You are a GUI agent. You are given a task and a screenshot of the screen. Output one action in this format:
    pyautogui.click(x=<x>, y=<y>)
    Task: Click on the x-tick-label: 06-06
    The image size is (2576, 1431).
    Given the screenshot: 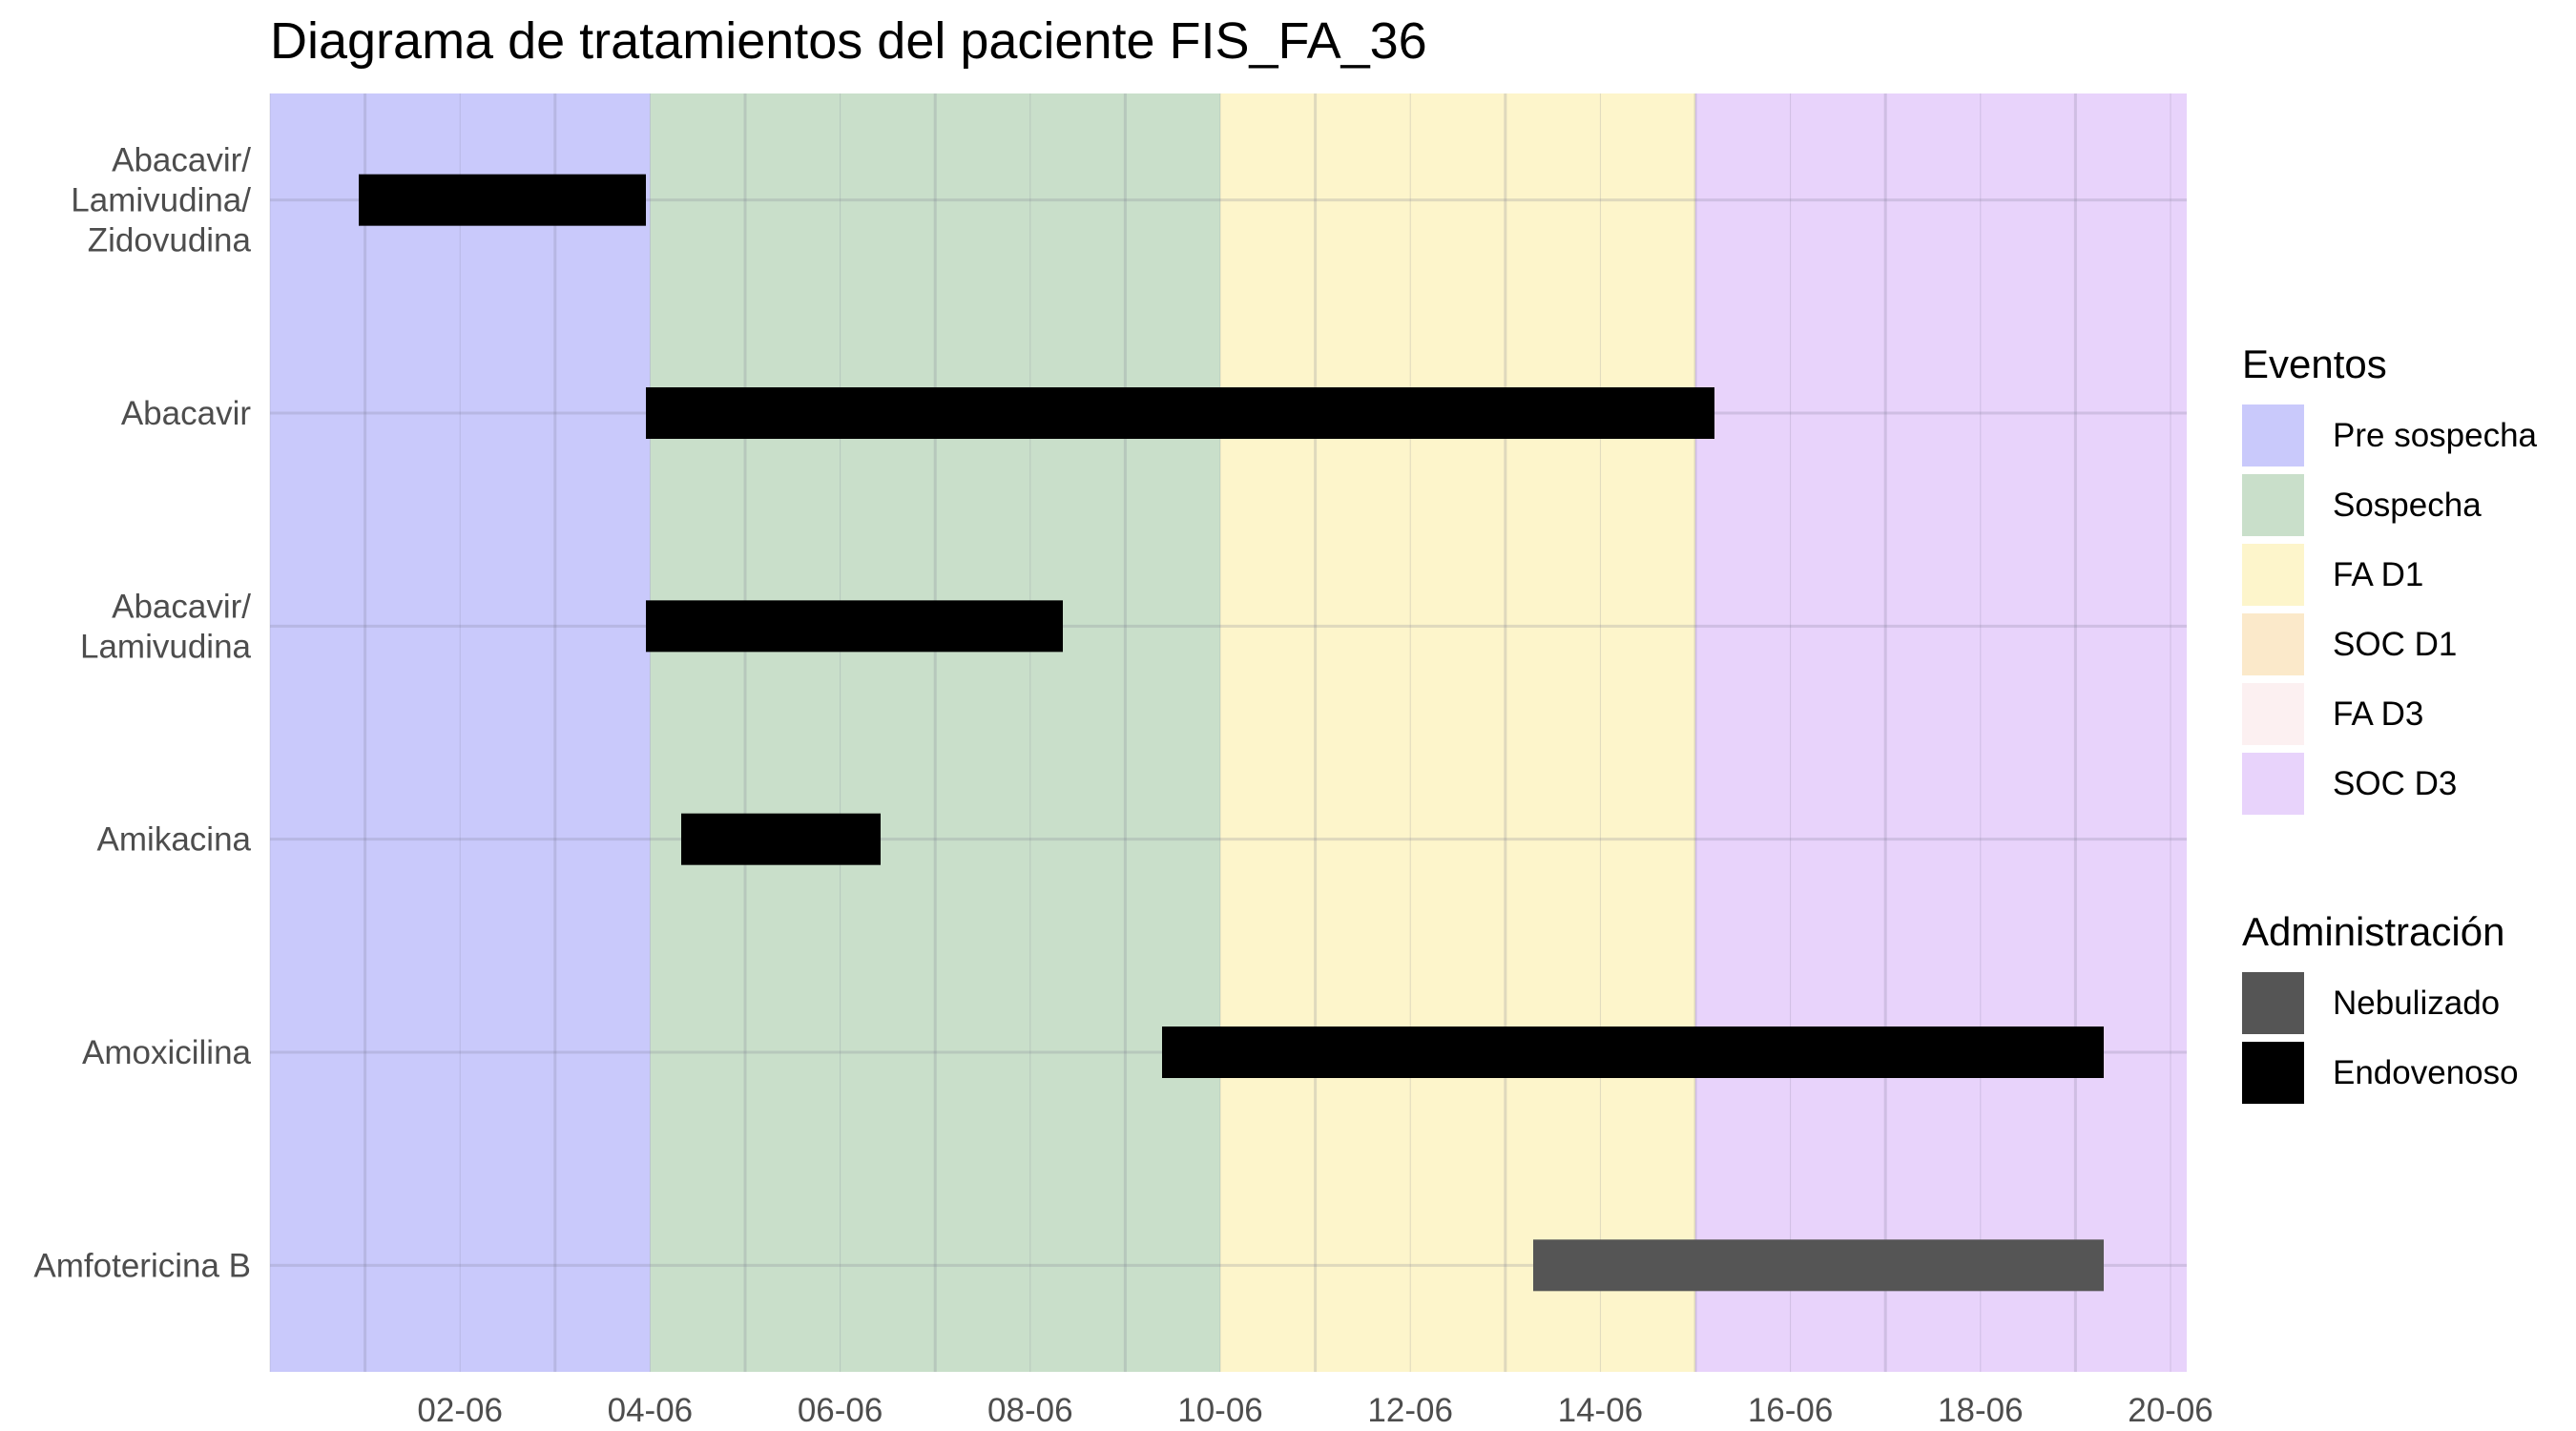 What is the action you would take?
    pyautogui.click(x=840, y=1410)
    